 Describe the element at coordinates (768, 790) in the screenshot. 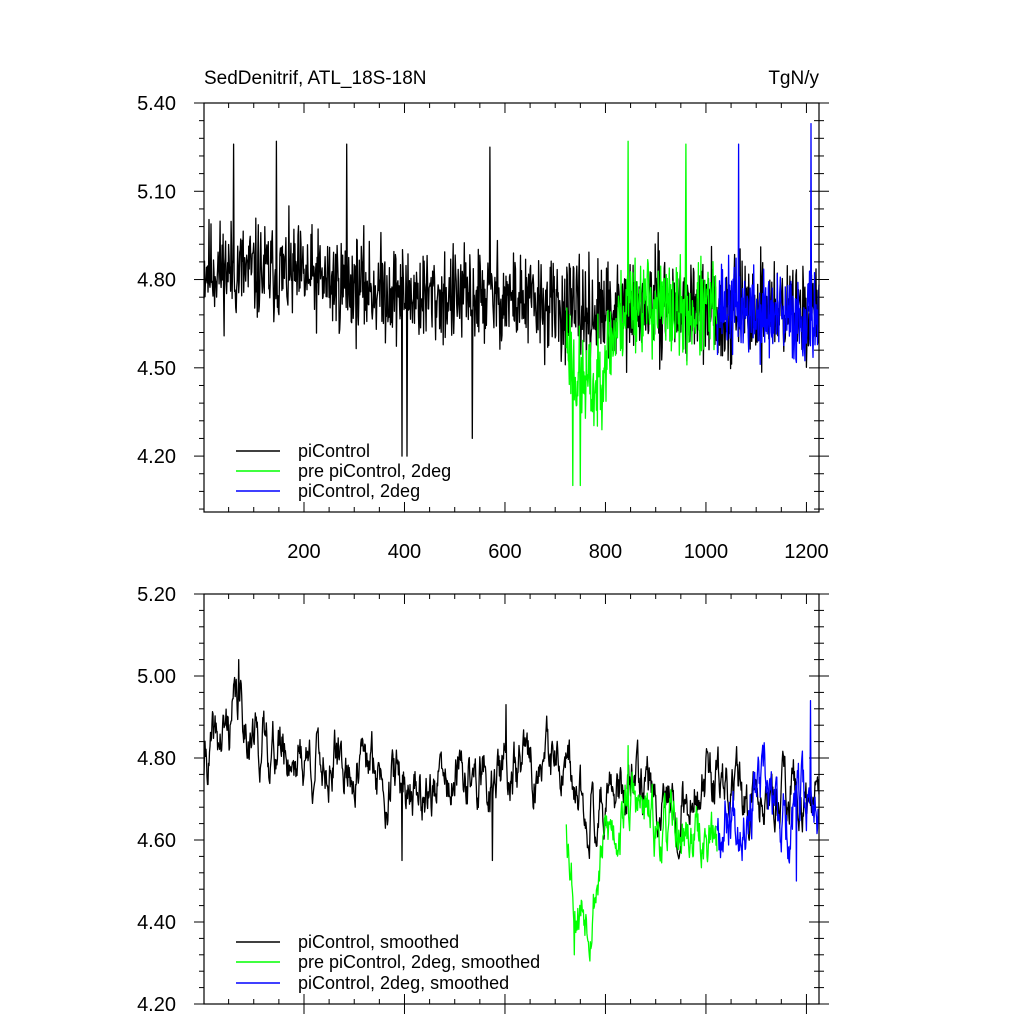

I see `series-line-picontrol-2deg-smoothed` at that location.